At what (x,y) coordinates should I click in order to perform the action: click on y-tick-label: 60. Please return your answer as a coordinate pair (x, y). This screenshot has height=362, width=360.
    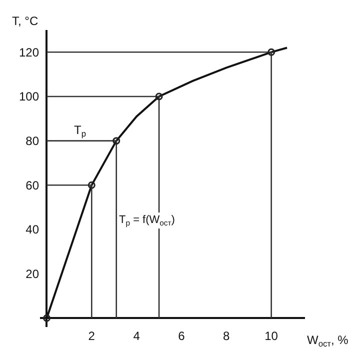
    Looking at the image, I should click on (33, 185).